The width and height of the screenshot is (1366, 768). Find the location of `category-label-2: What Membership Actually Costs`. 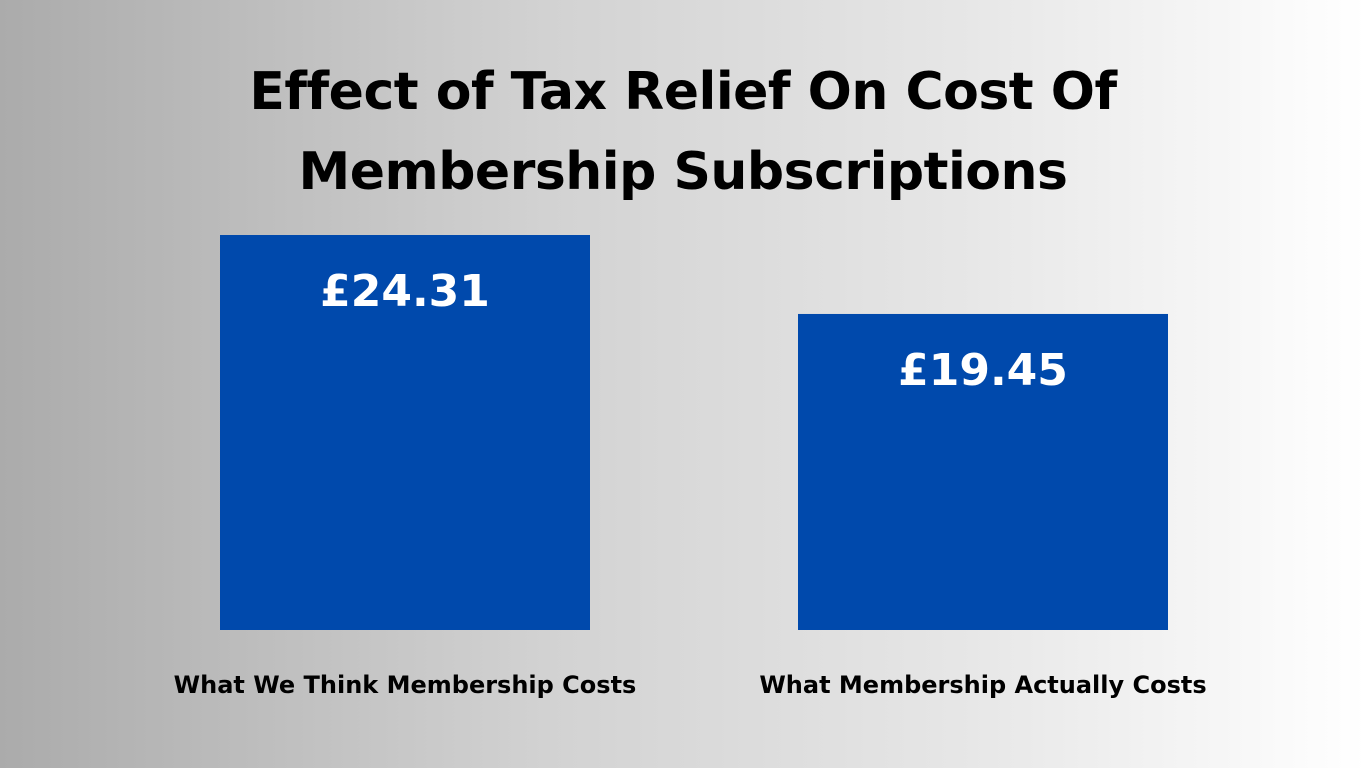

category-label-2: What Membership Actually Costs is located at coordinates (982, 685).